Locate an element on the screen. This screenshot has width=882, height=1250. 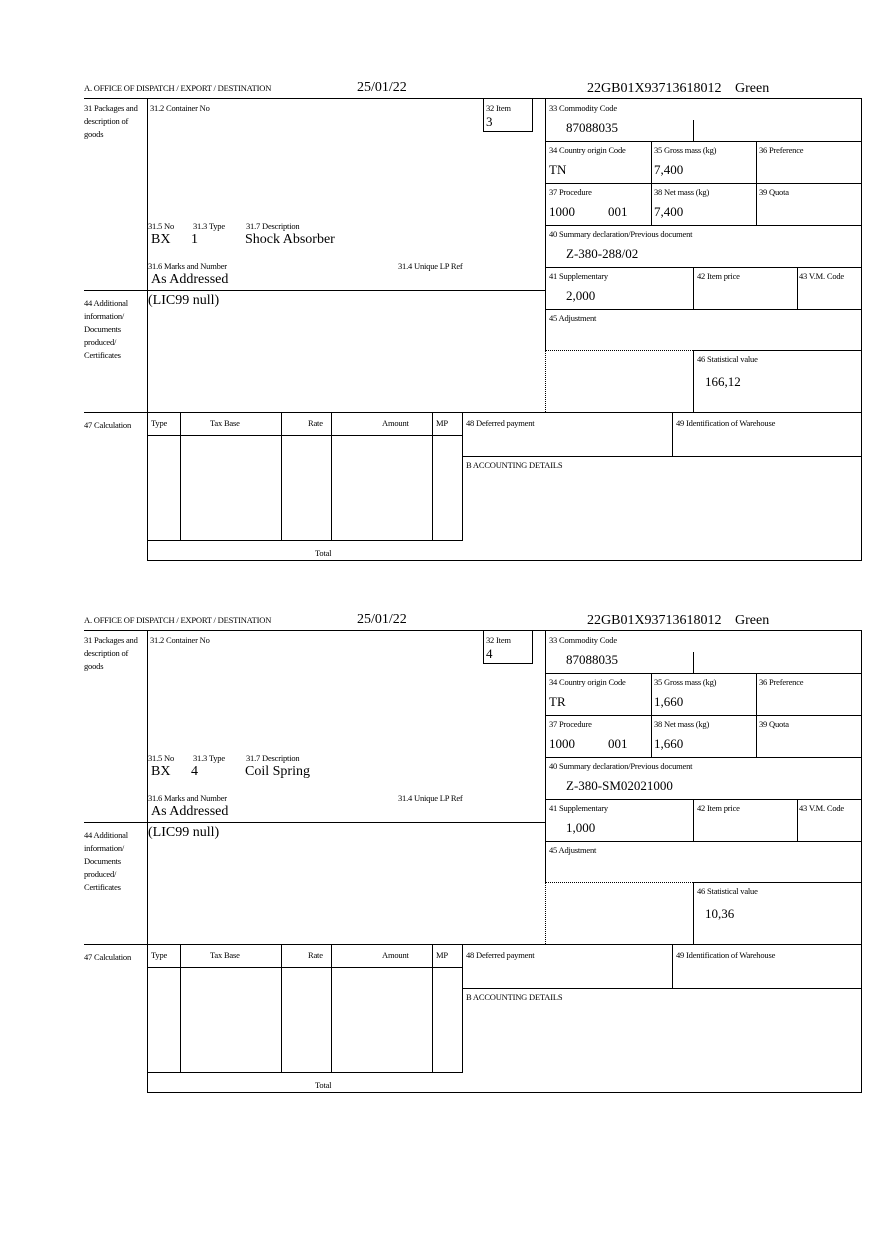
procedure-label: 37 Procedure is located at coordinates (570, 192).